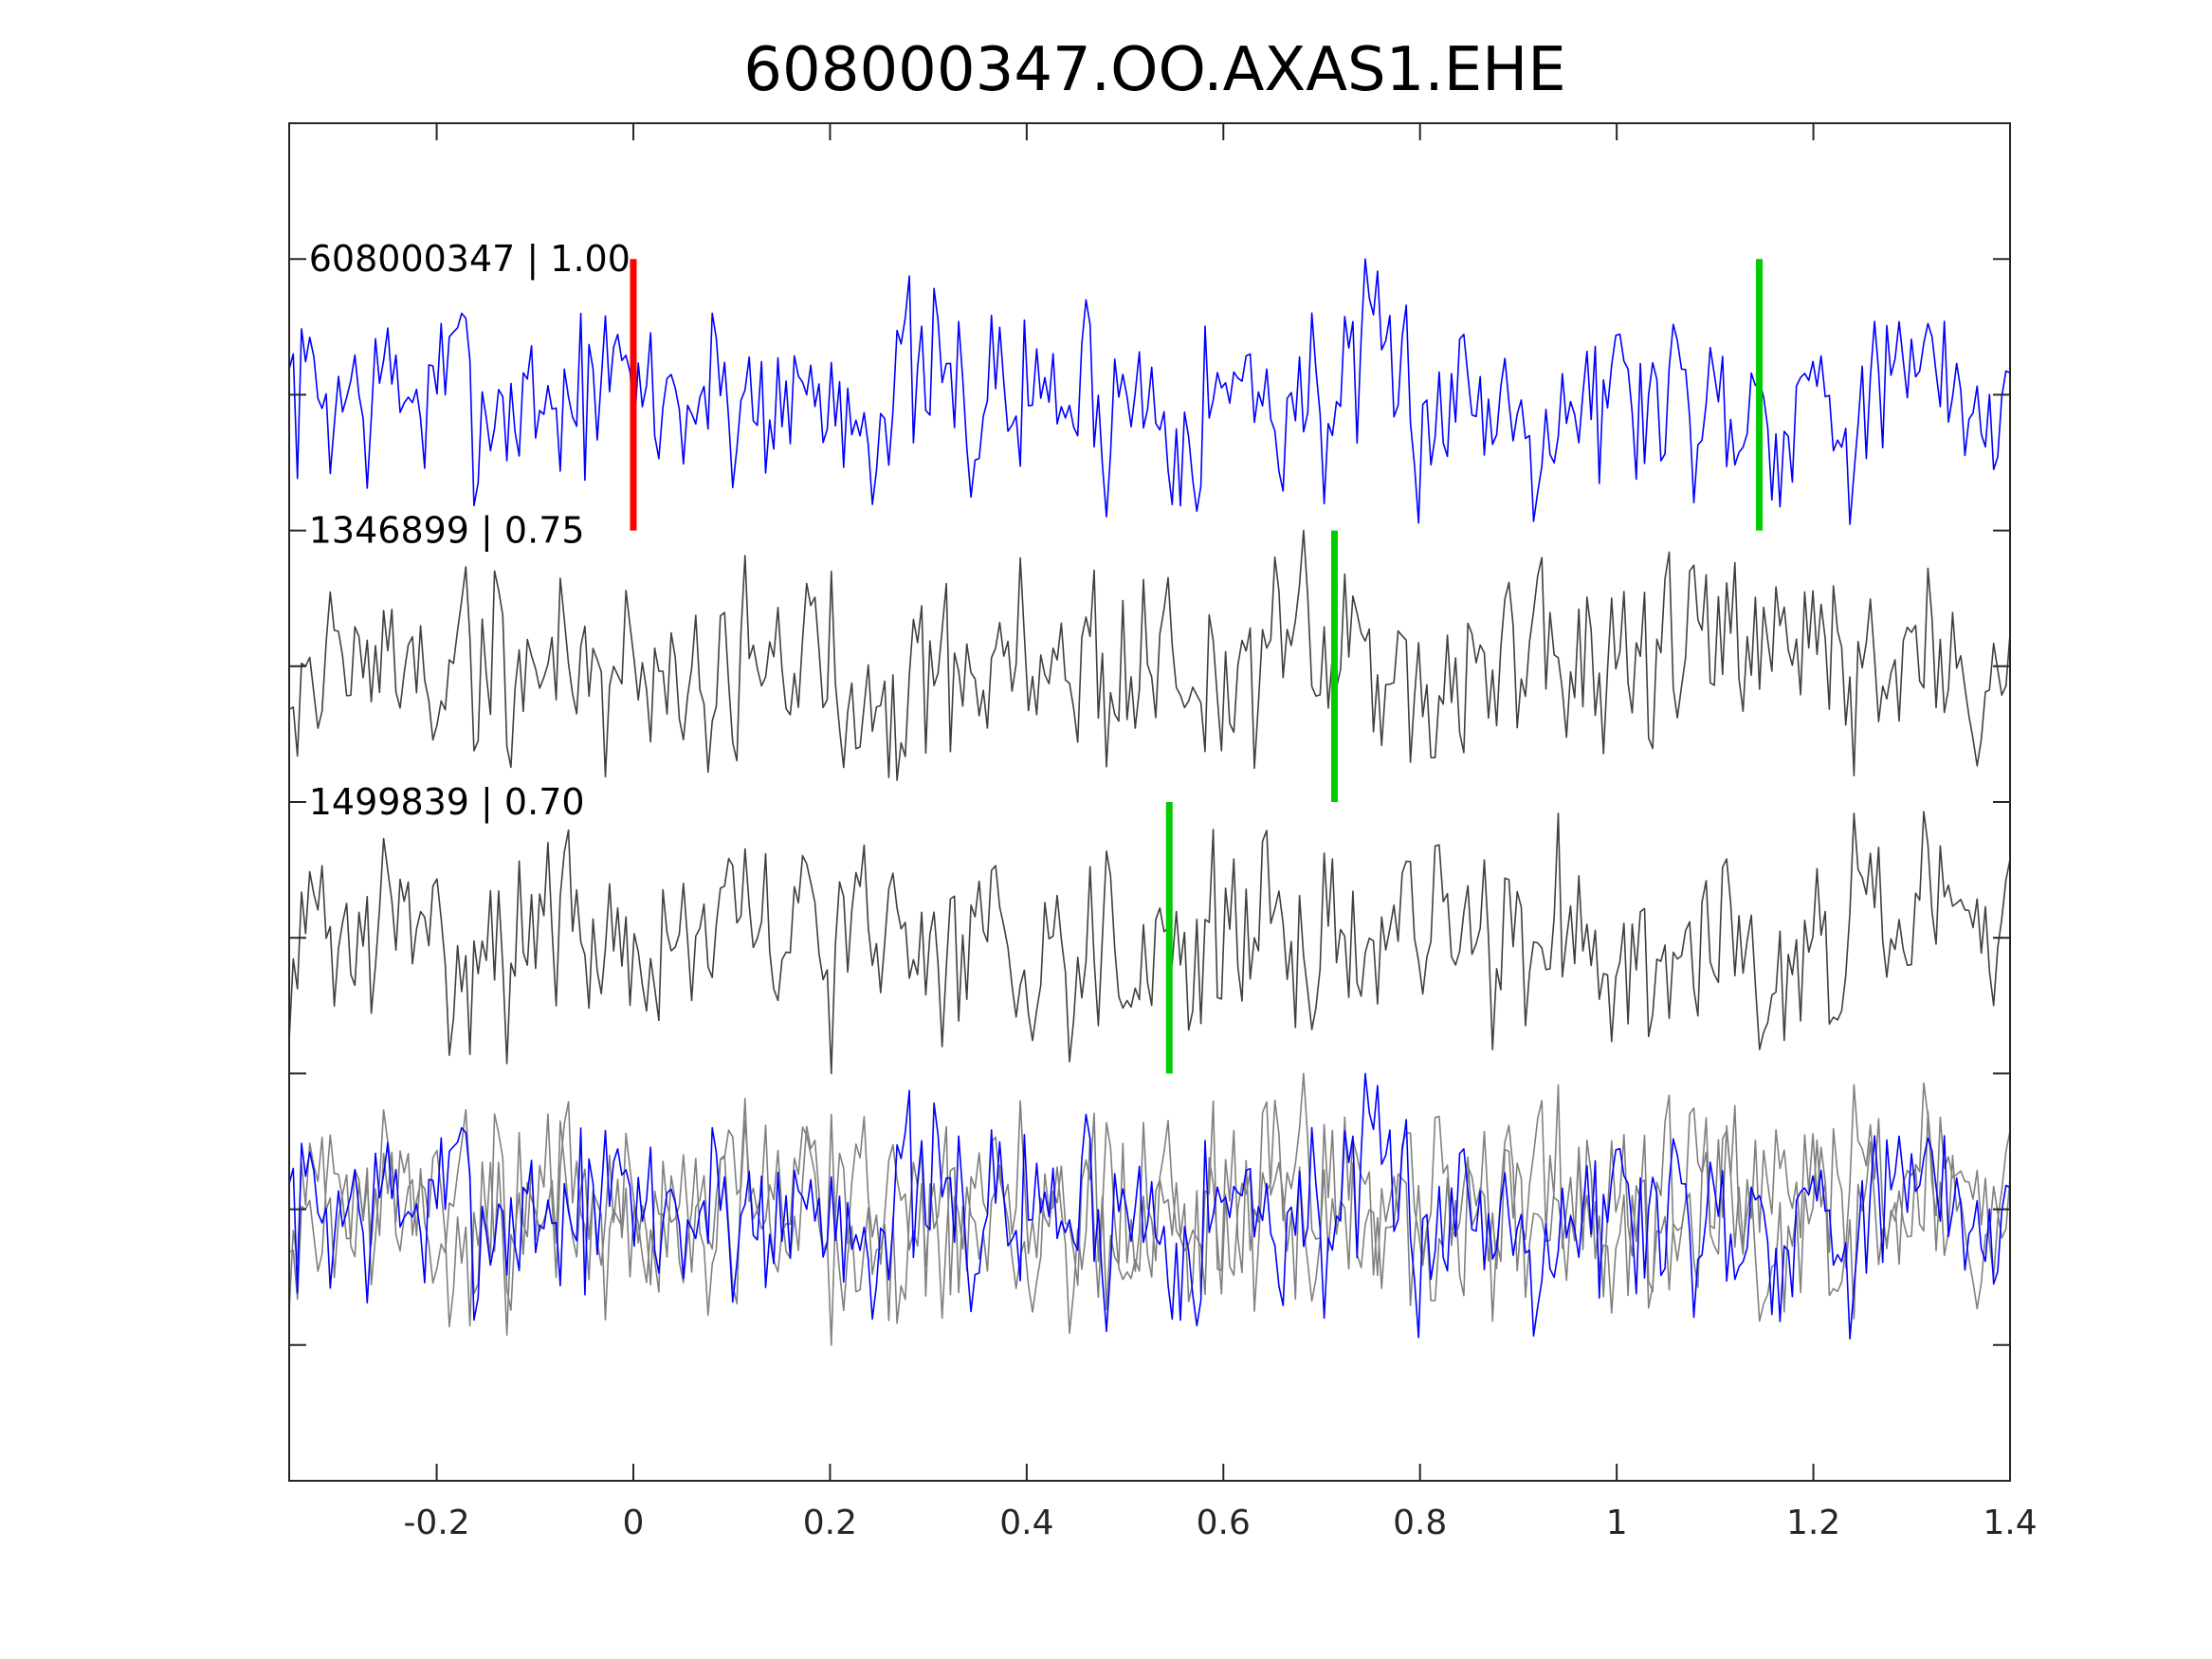 This screenshot has width=2212, height=1659. I want to click on x-tick-label: 1, so click(1617, 1523).